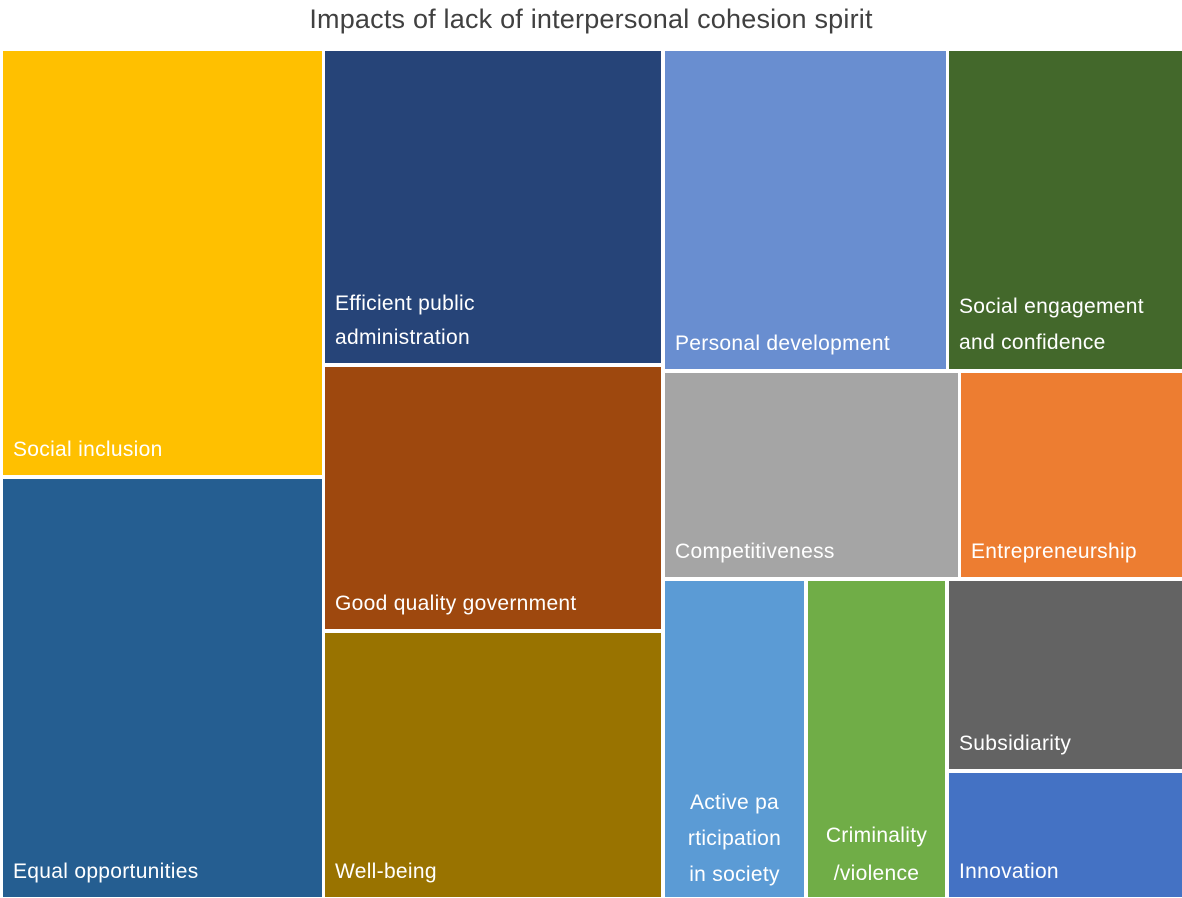 Image resolution: width=1182 pixels, height=898 pixels. Describe the element at coordinates (1015, 743) in the screenshot. I see `tile-label: Subsidiarity` at that location.